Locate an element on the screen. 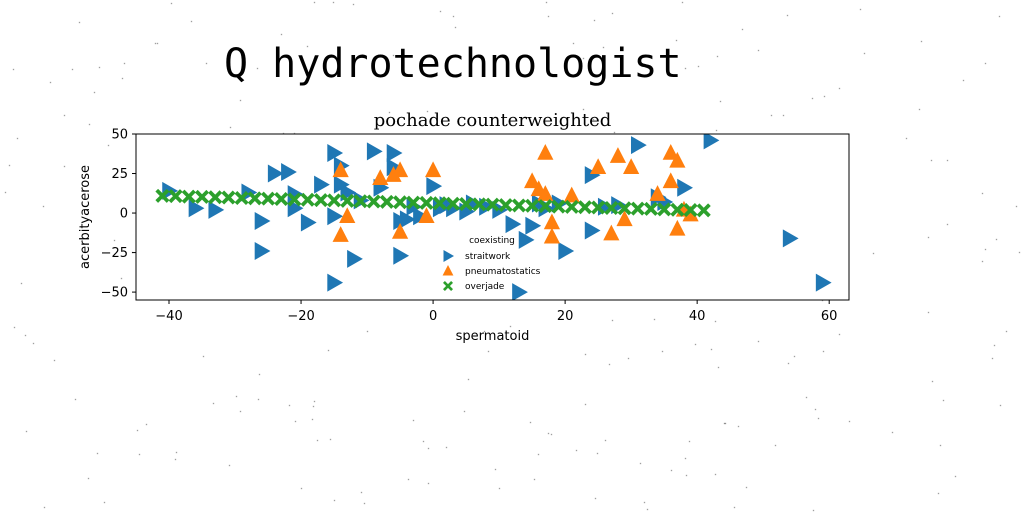  y-tick-label: 50 is located at coordinates (119, 135).